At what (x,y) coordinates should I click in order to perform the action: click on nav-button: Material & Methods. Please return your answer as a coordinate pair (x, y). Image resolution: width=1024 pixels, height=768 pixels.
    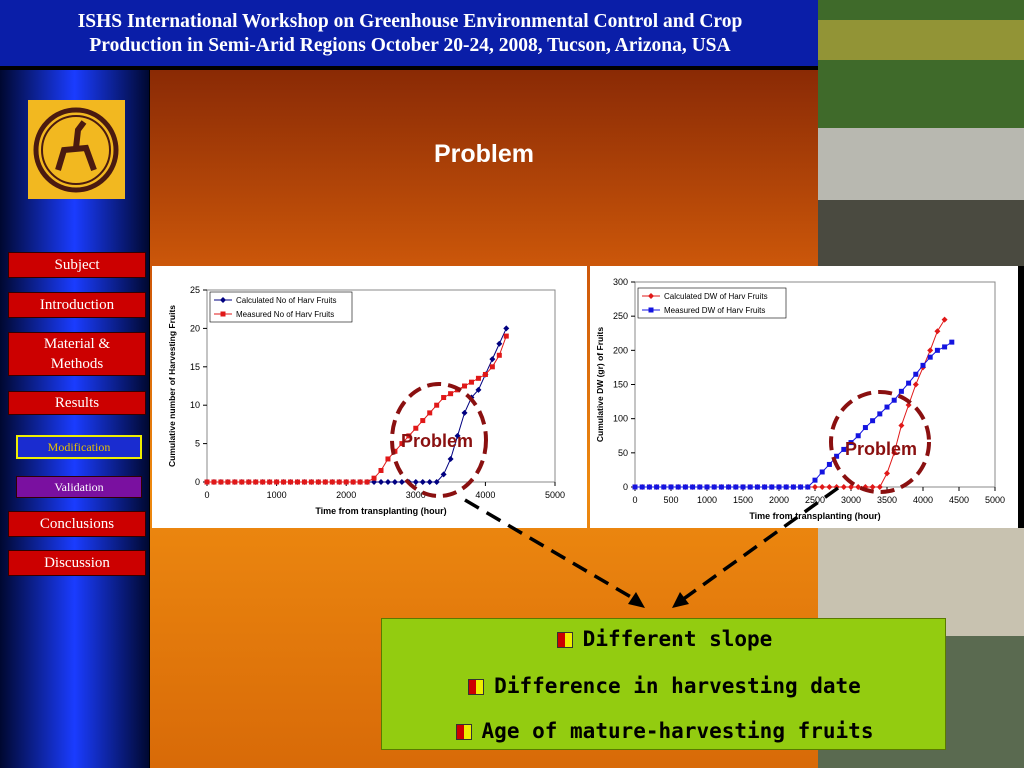
    Looking at the image, I should click on (77, 354).